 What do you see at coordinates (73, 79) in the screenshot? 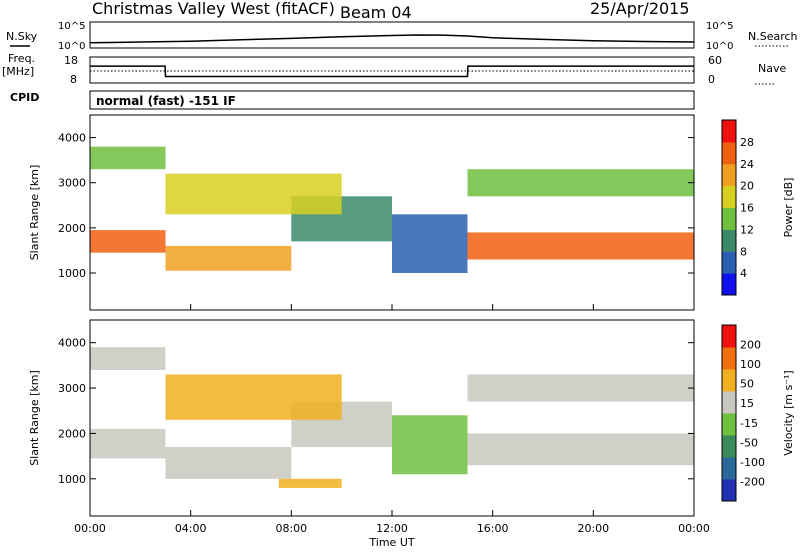
I see `freq-tick-8: 8` at bounding box center [73, 79].